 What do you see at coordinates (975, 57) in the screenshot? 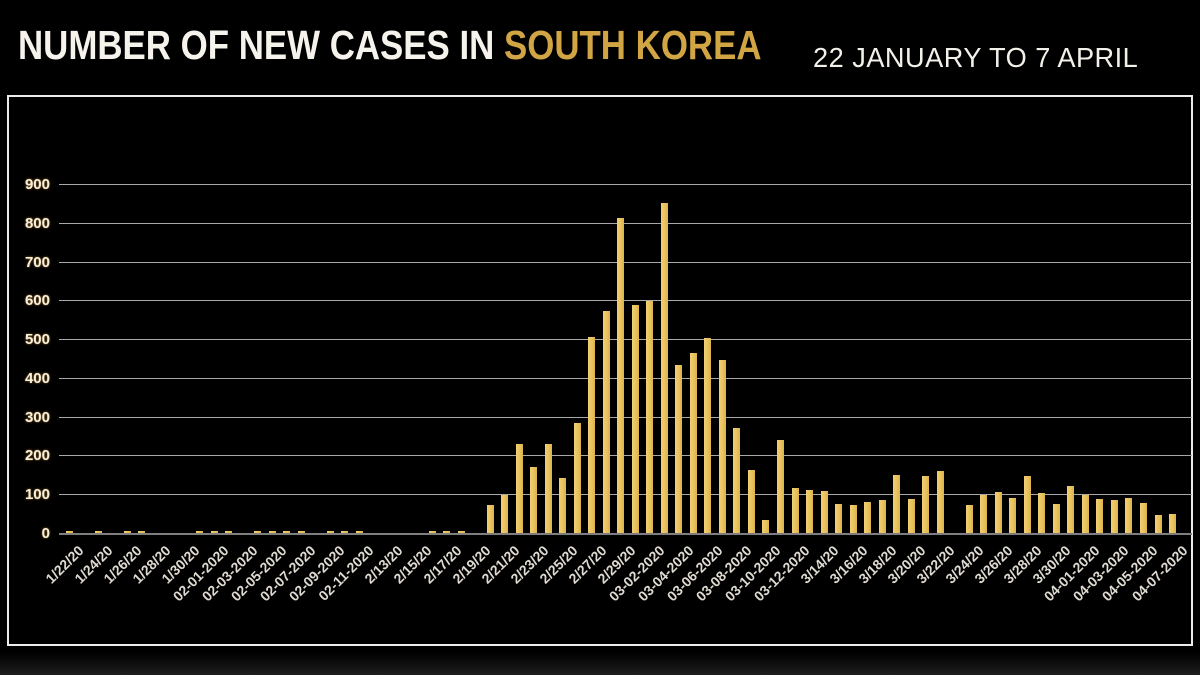
I see `date-range-label: 22 JANUARY TO 7 APRIL` at bounding box center [975, 57].